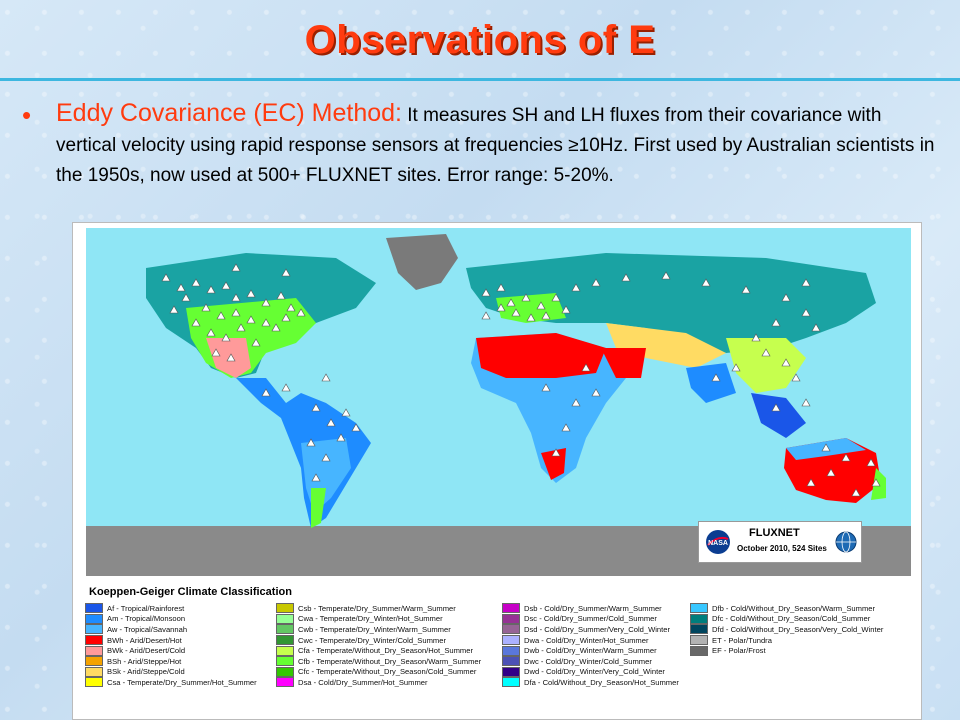  Describe the element at coordinates (146, 651) in the screenshot. I see `legend-label: BWk - Arid/Desert/Cold` at that location.